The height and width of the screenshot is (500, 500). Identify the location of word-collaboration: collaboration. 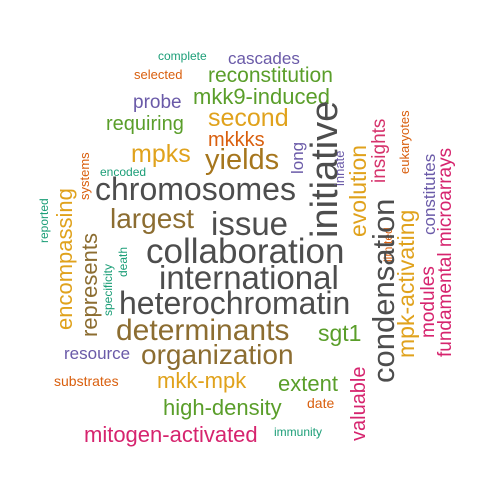
(245, 251).